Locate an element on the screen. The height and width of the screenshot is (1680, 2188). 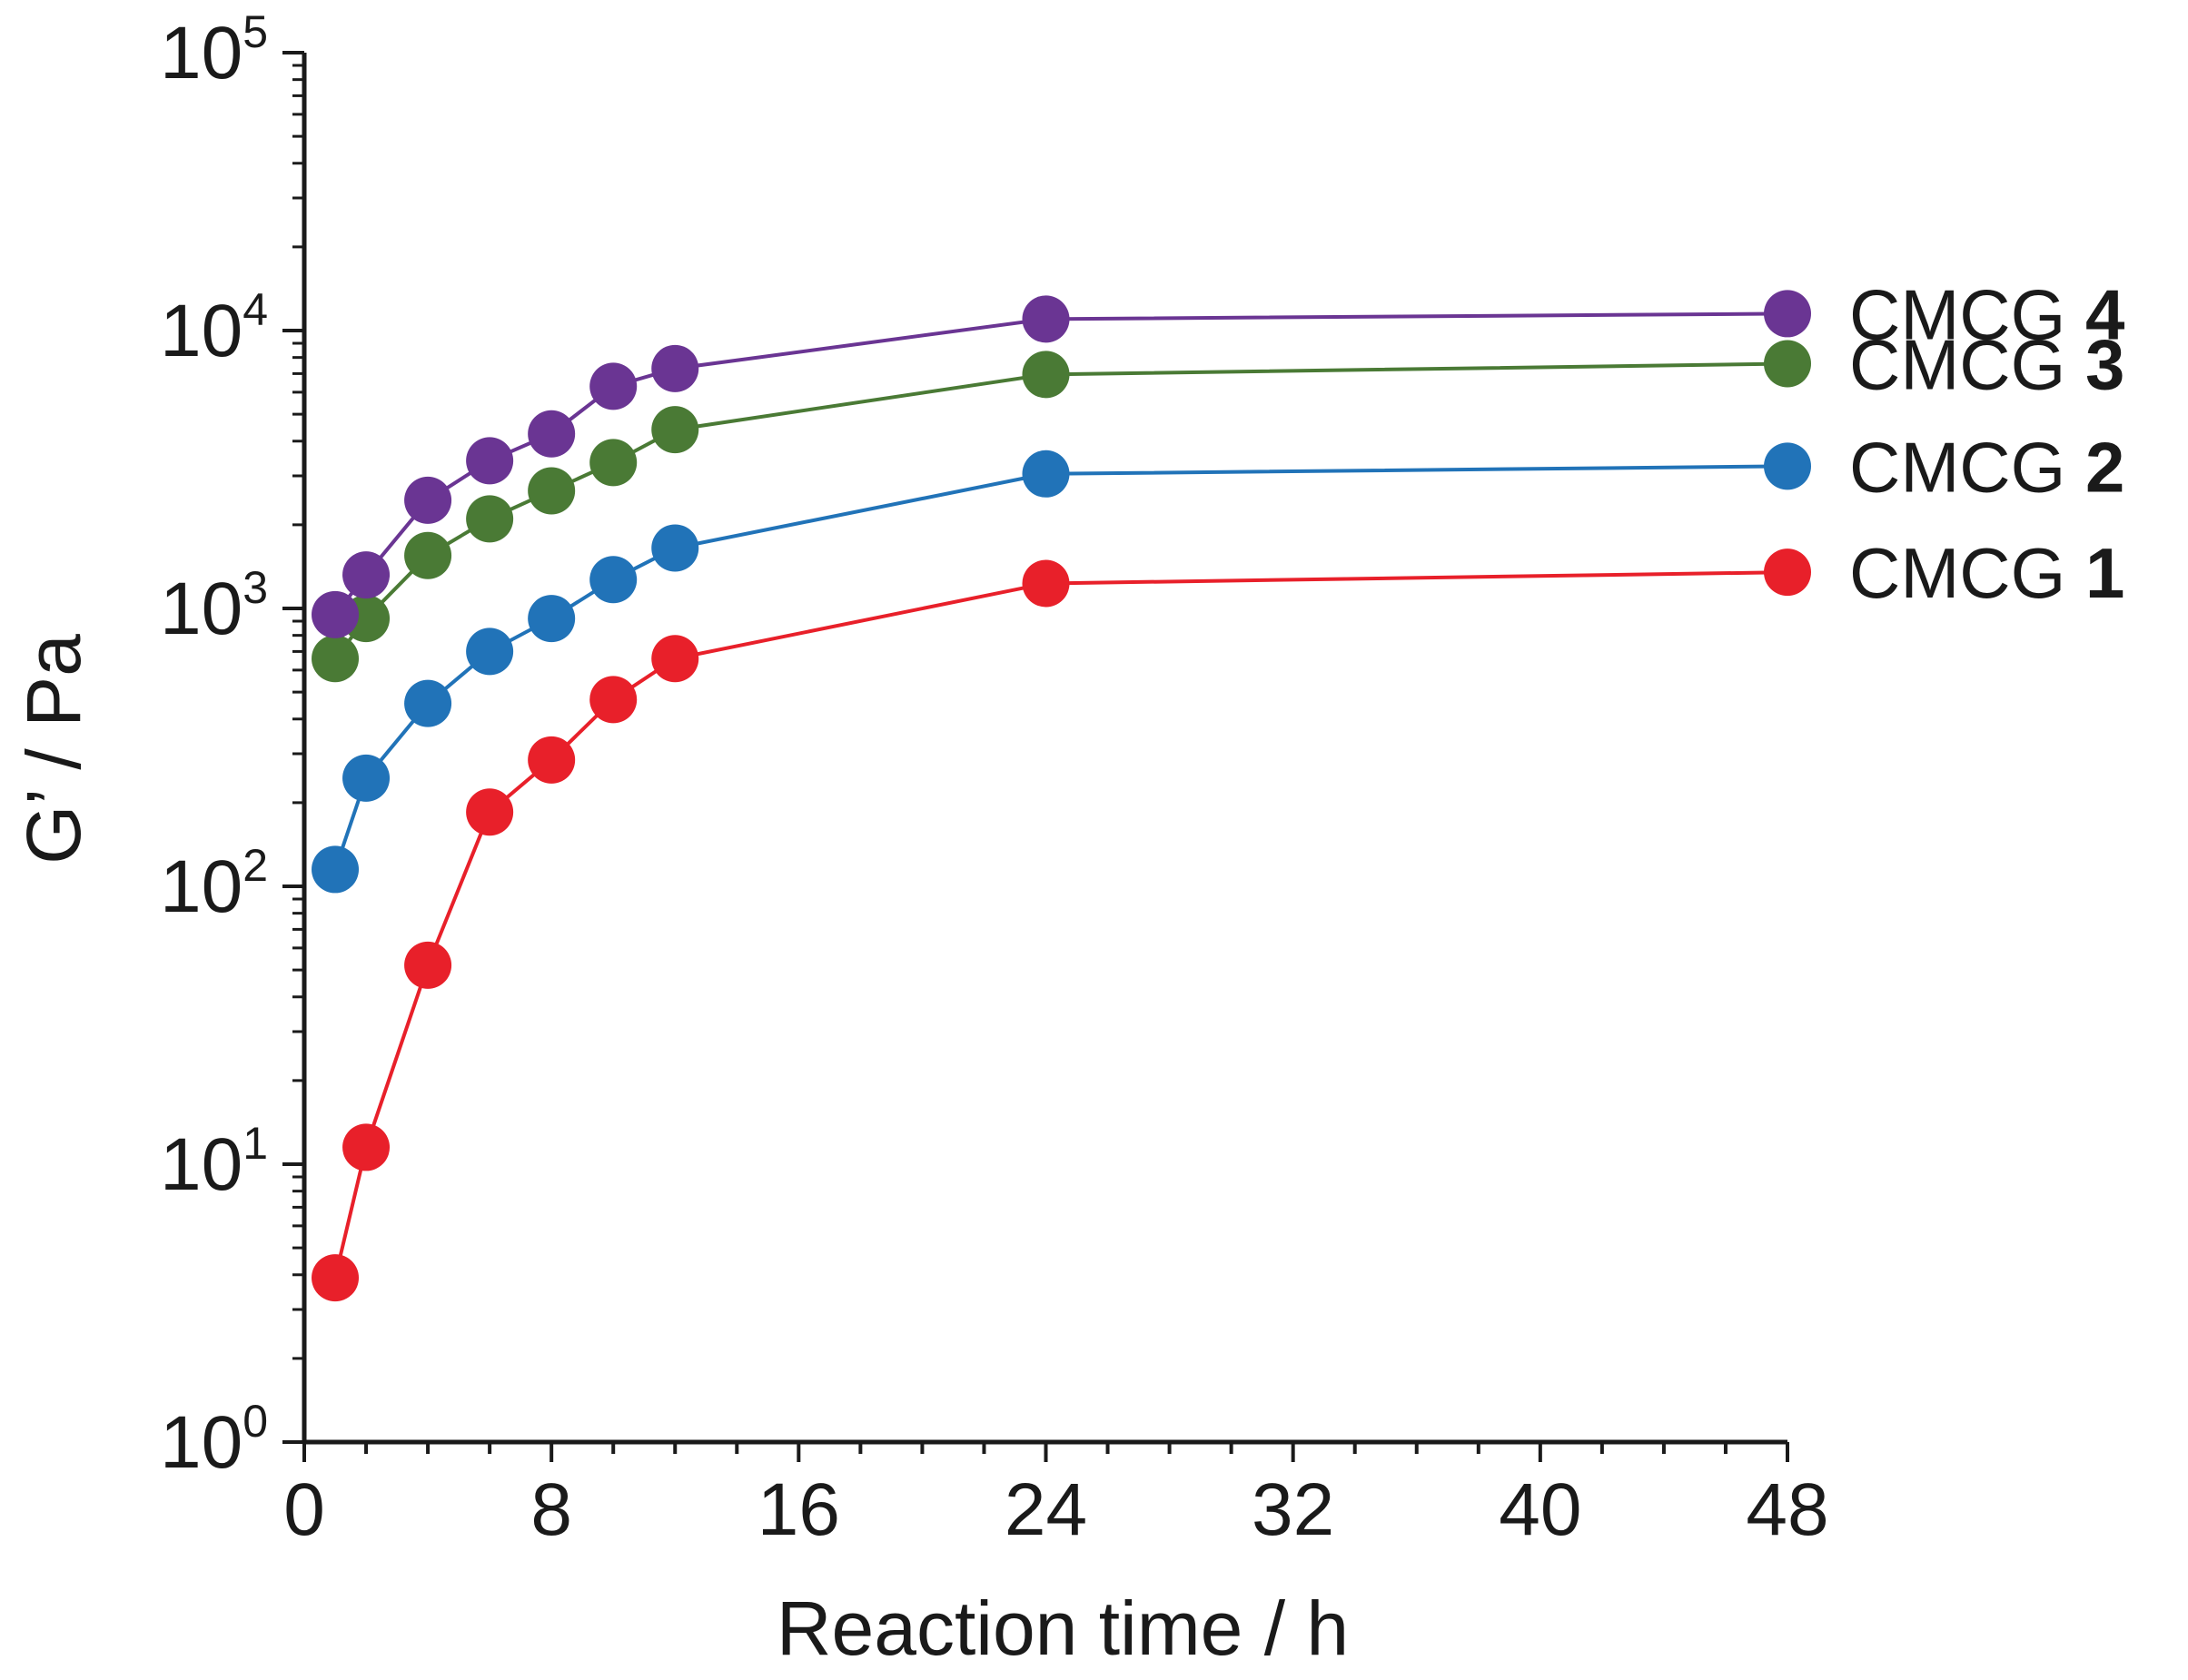
y-tick-label: 10⁰ is located at coordinates (214, 1440).